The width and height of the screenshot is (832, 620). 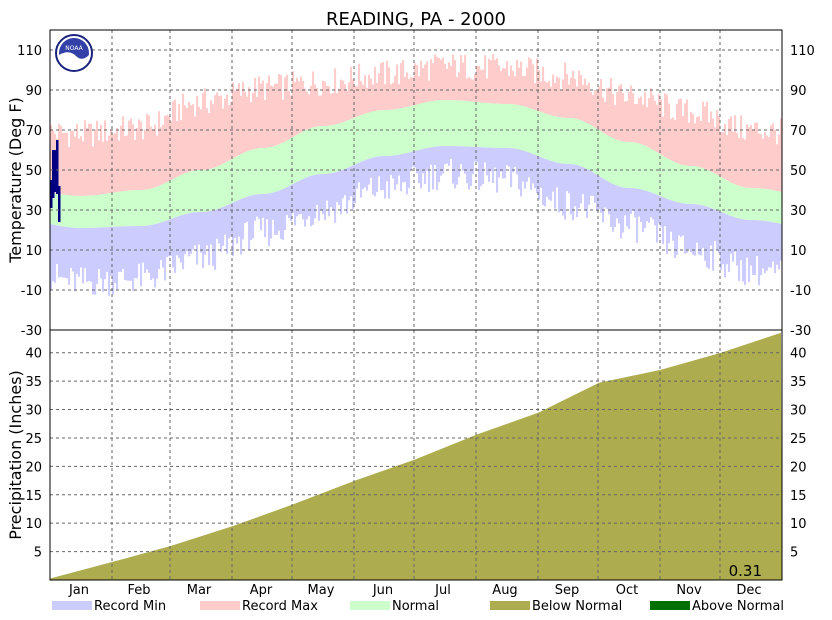 I want to click on temp-ytick-right: 110, so click(x=802, y=51).